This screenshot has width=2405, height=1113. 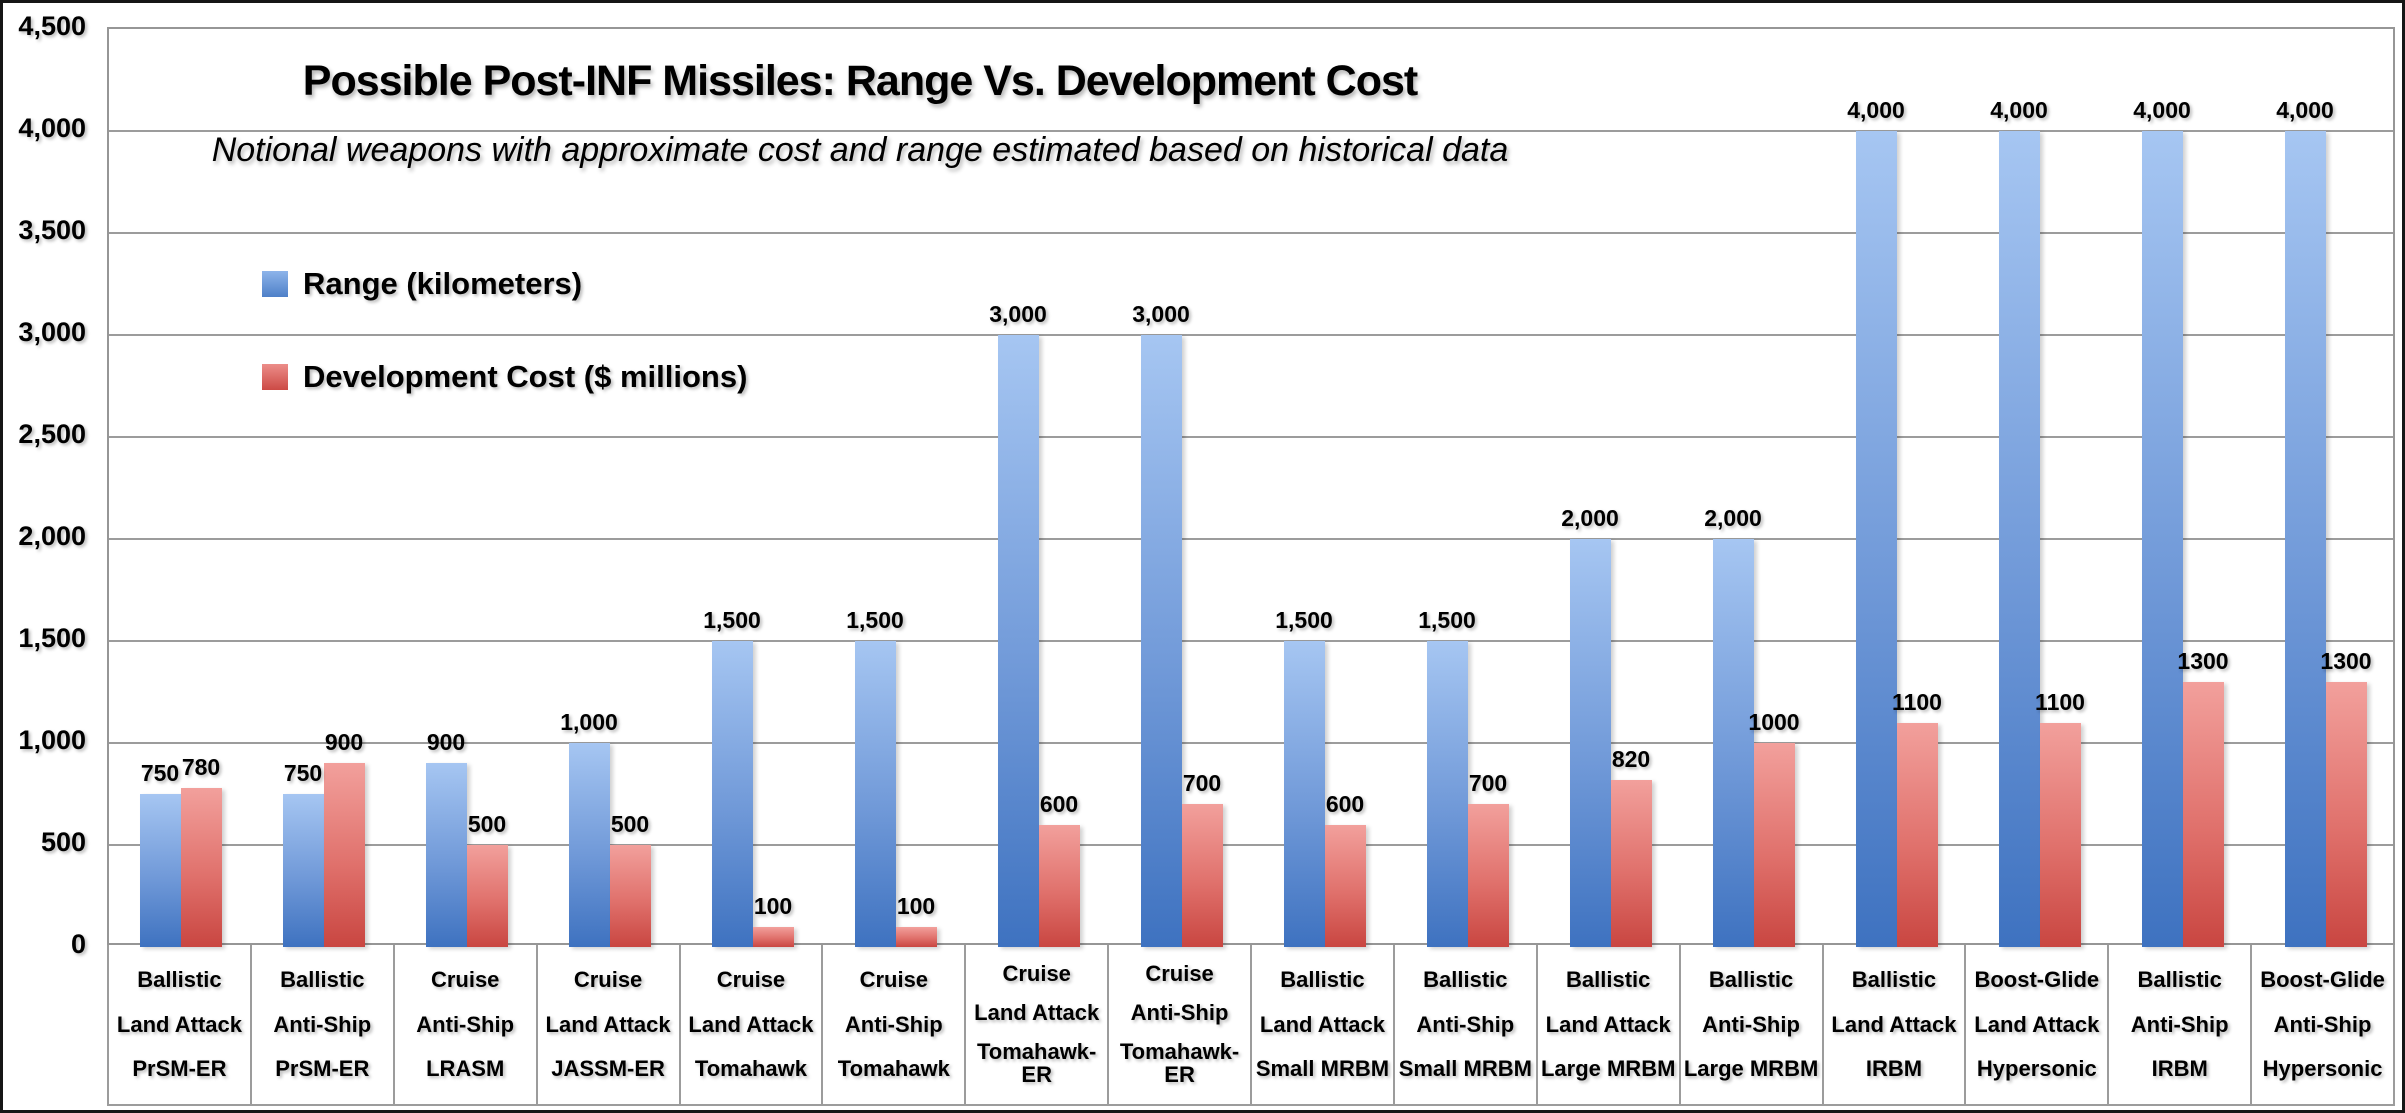 I want to click on category-16-line-1: Boost-Glide, so click(x=2322, y=979).